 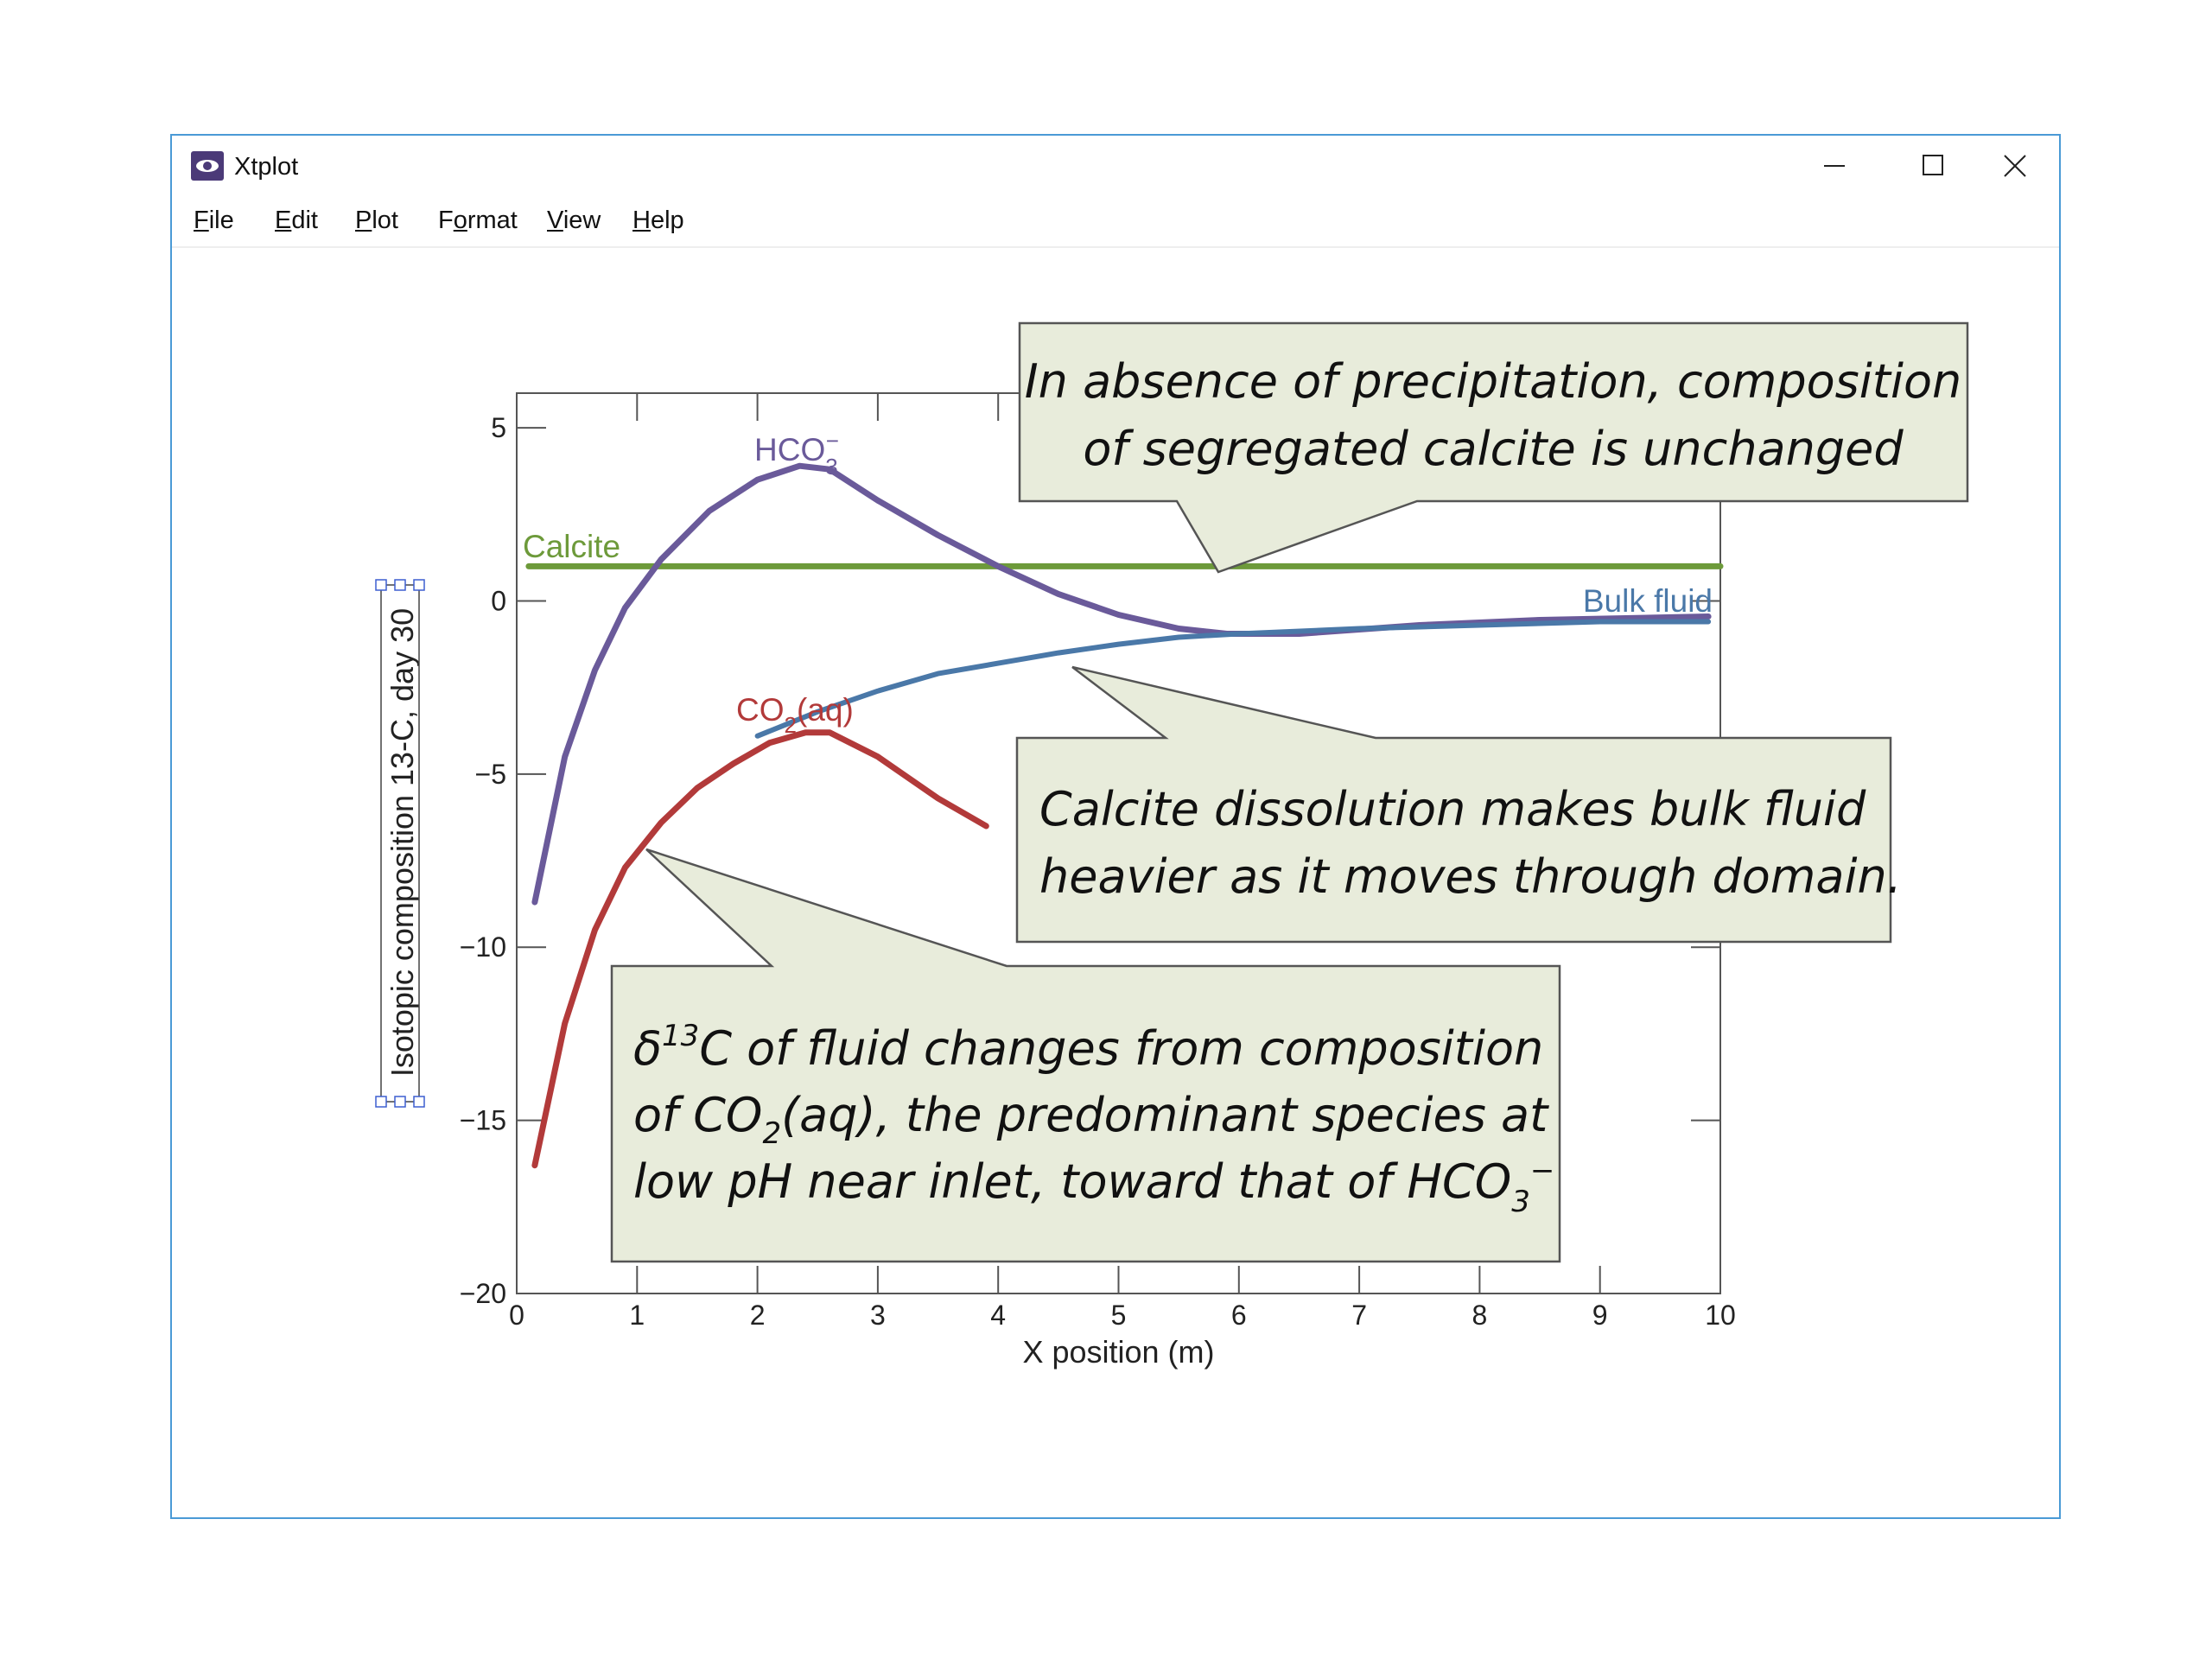 What do you see at coordinates (1648, 601) in the screenshot?
I see `series-label-bulk-fluid: Bulk fluid` at bounding box center [1648, 601].